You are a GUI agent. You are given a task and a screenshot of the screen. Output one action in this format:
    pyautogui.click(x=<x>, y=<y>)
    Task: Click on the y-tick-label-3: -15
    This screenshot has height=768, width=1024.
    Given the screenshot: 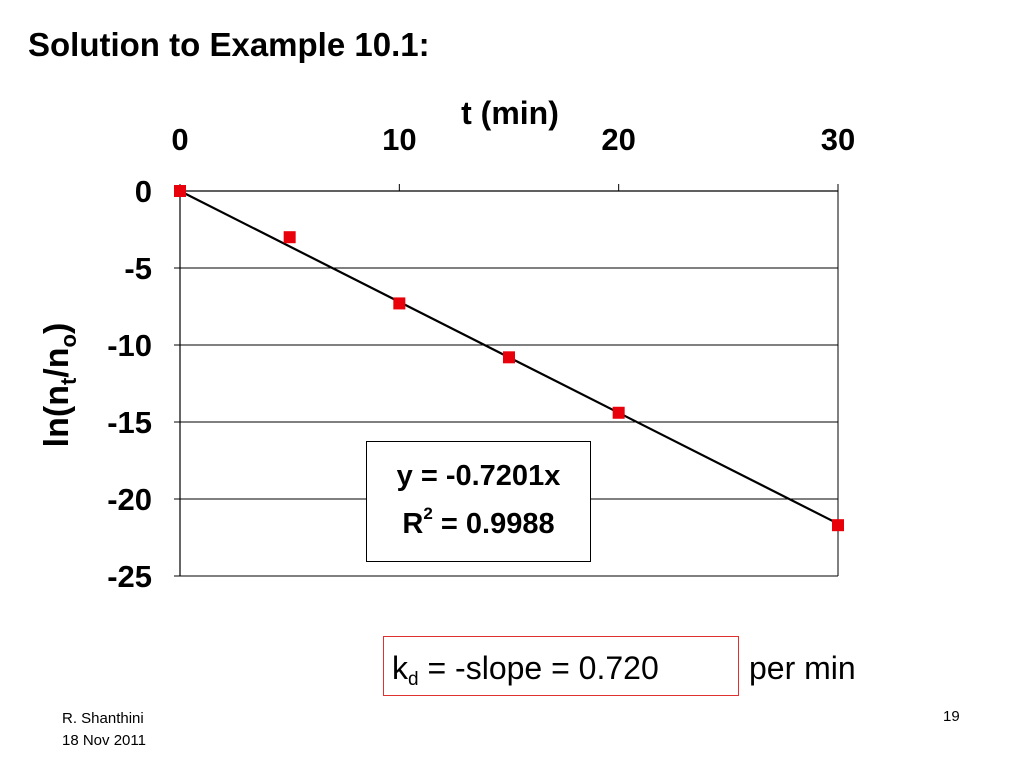 What is the action you would take?
    pyautogui.click(x=129, y=422)
    